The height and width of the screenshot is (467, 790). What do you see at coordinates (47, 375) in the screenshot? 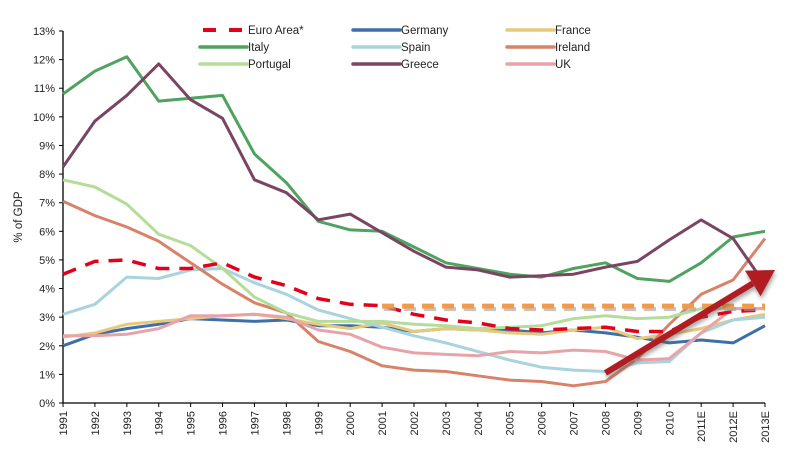
I see `y-tick-label: 1%` at bounding box center [47, 375].